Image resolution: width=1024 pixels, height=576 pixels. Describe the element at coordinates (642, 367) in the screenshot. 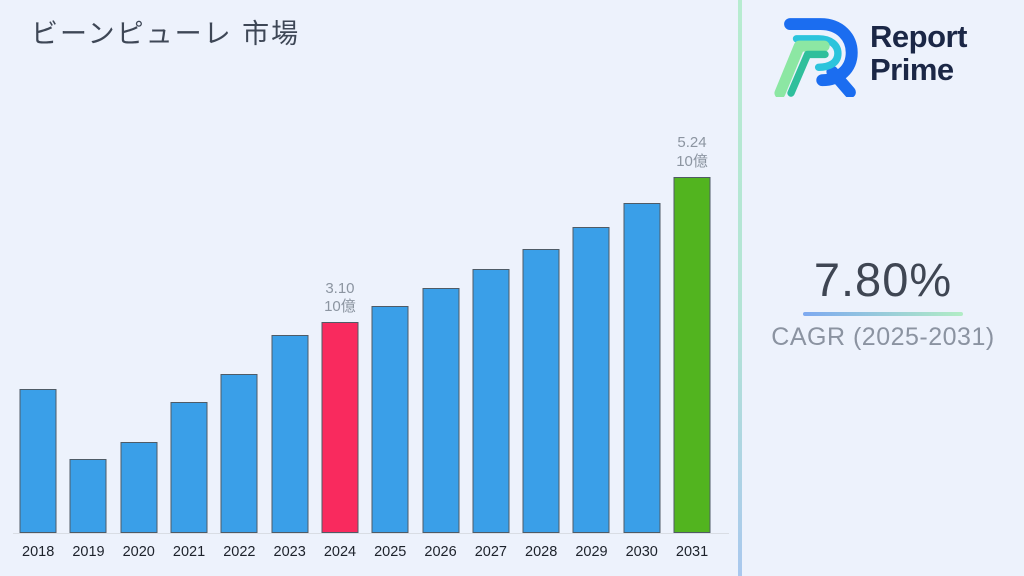

I see `bar-2030` at that location.